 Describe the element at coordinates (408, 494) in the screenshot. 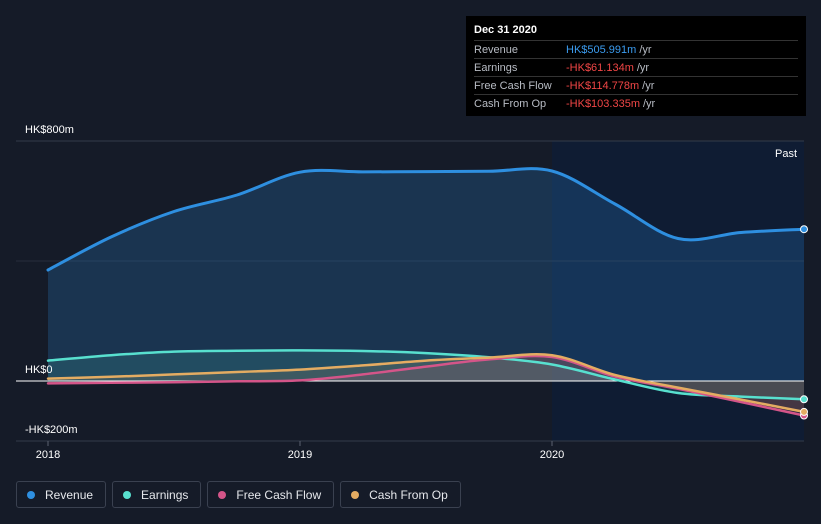

I see `legend-label: Cash From Op` at that location.